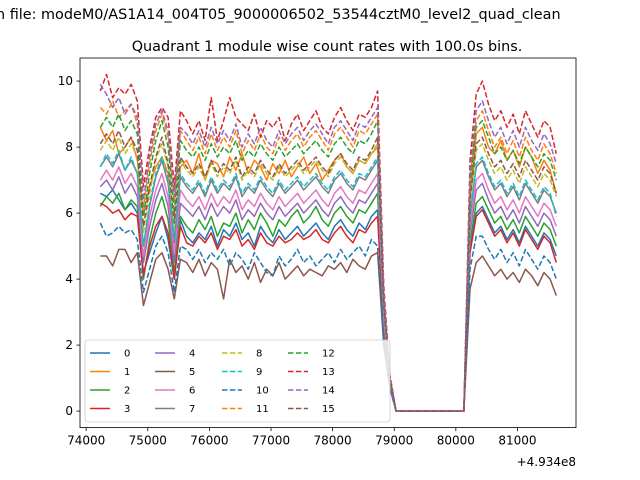  I want to click on y-tick-label: 10, so click(65, 81).